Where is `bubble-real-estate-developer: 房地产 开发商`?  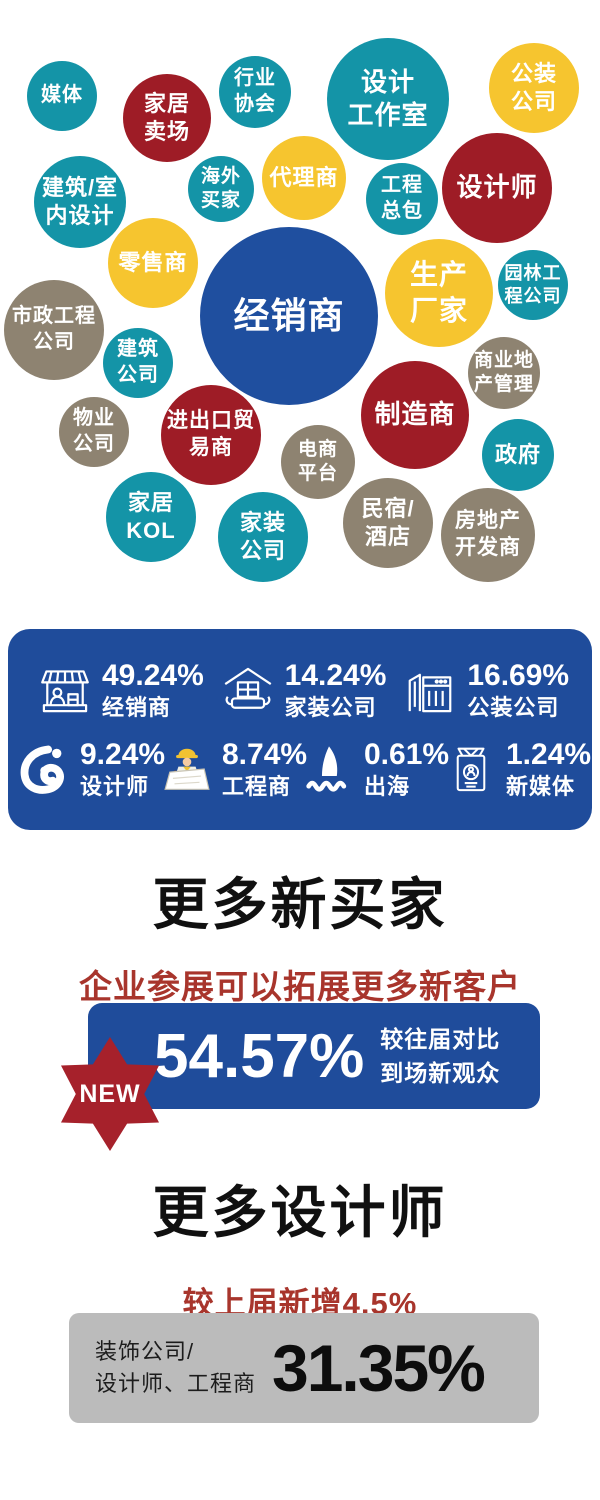 bubble-real-estate-developer: 房地产 开发商 is located at coordinates (488, 535).